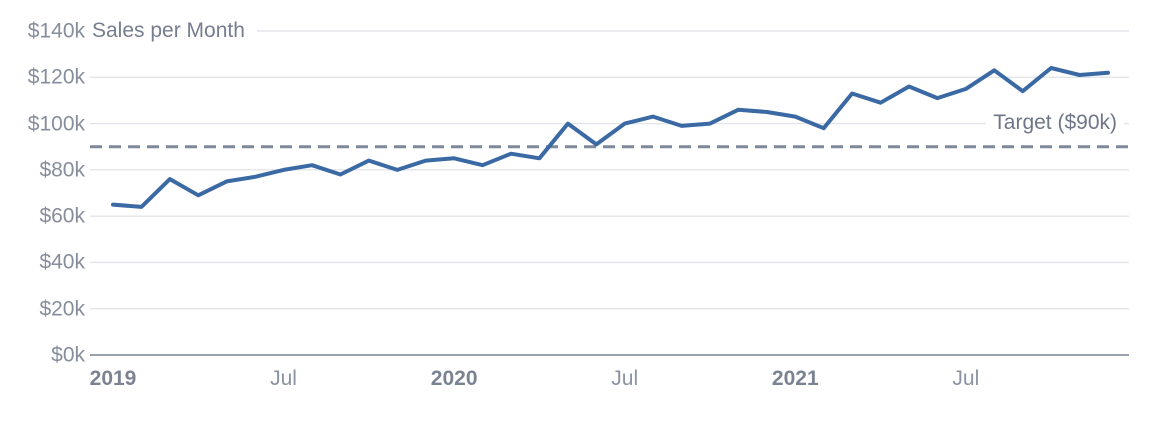  I want to click on y-axis-tick-label: $60k, so click(62, 216).